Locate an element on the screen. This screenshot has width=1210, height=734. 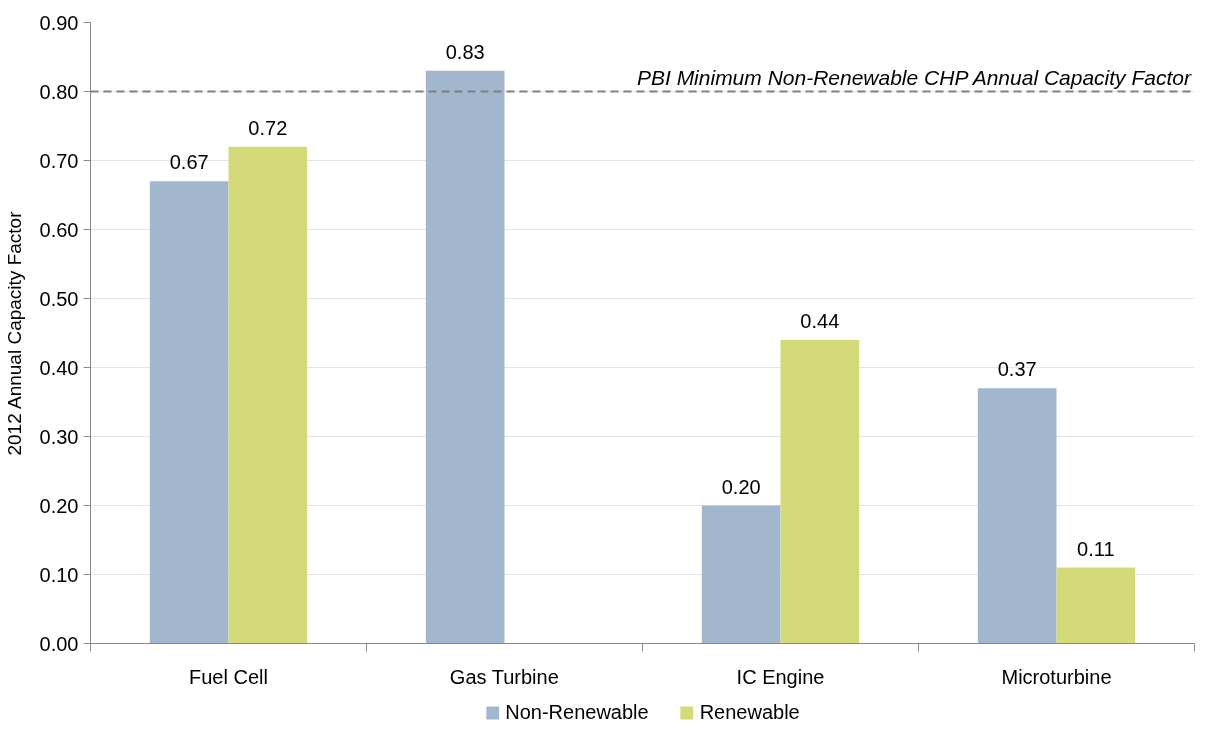
data-label: 0.11 is located at coordinates (1096, 548).